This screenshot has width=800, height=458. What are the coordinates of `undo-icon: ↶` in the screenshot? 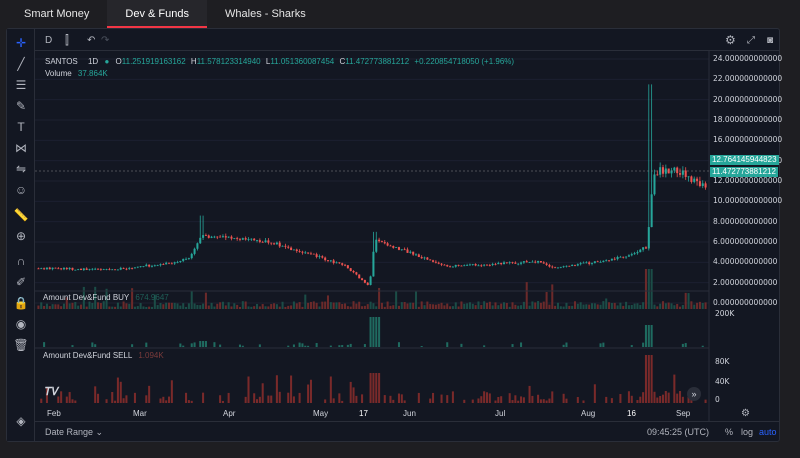 It's located at (91, 40).